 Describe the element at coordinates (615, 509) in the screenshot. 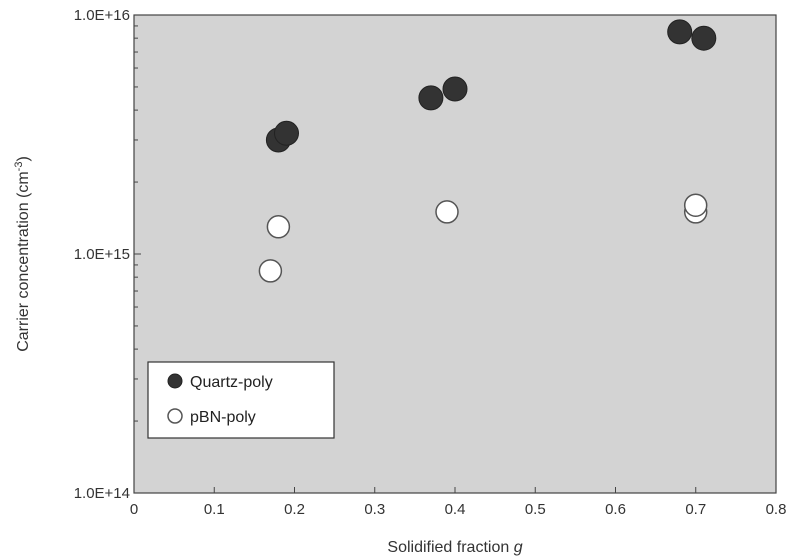

I see `x-tick-label: 0.6` at that location.